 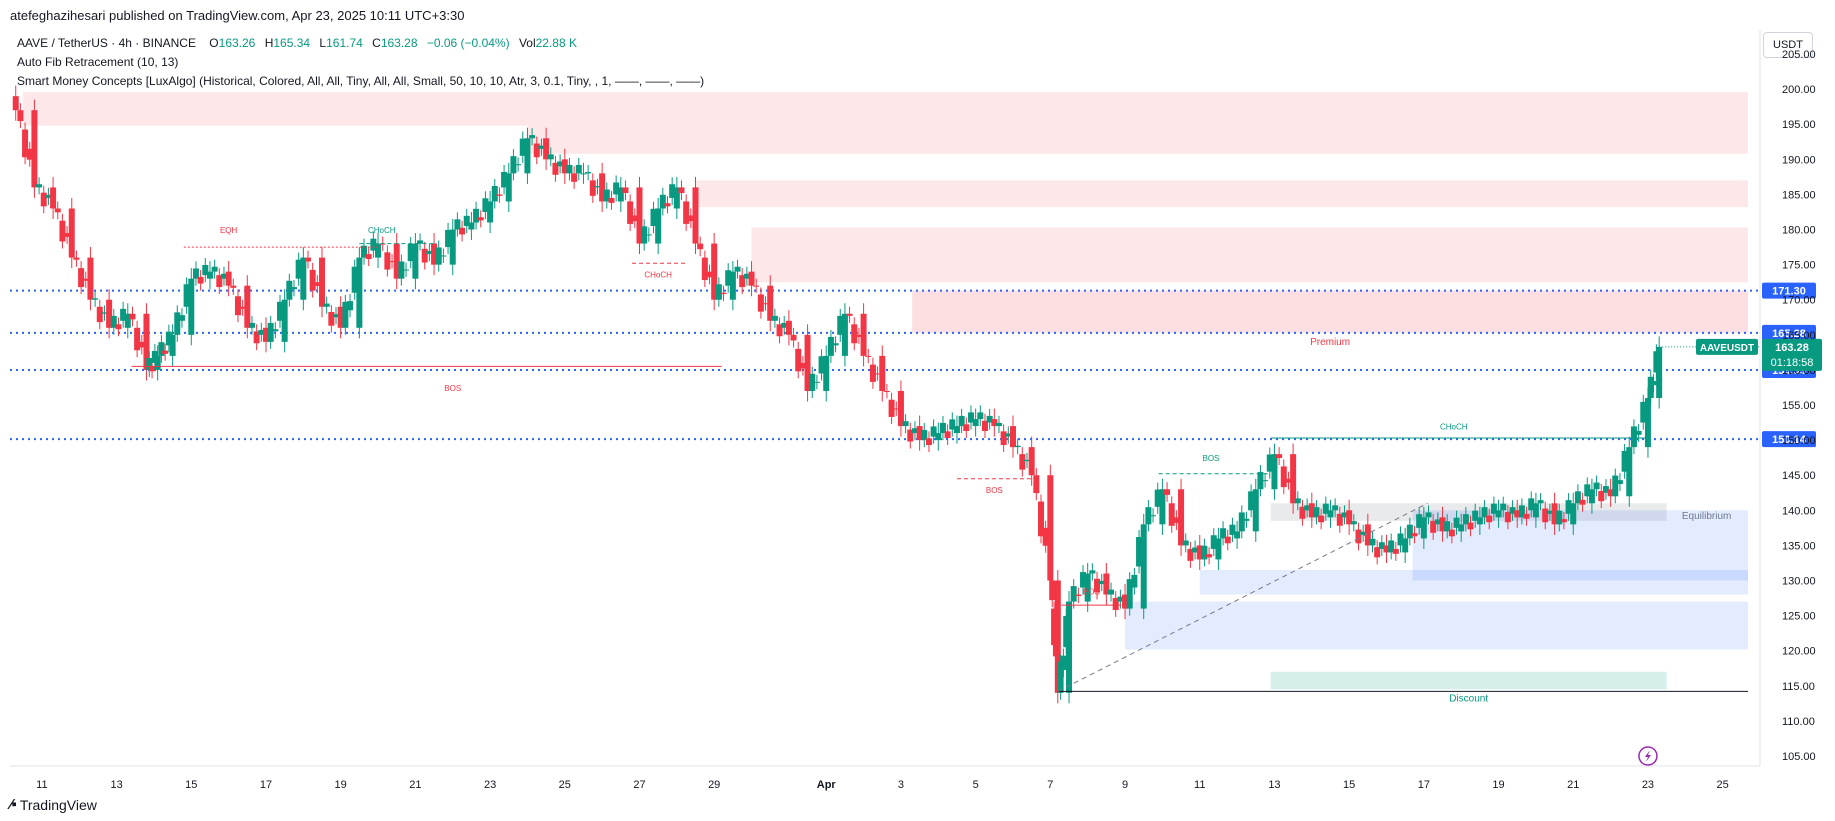 I want to click on x-tick-label: 5, so click(x=976, y=785).